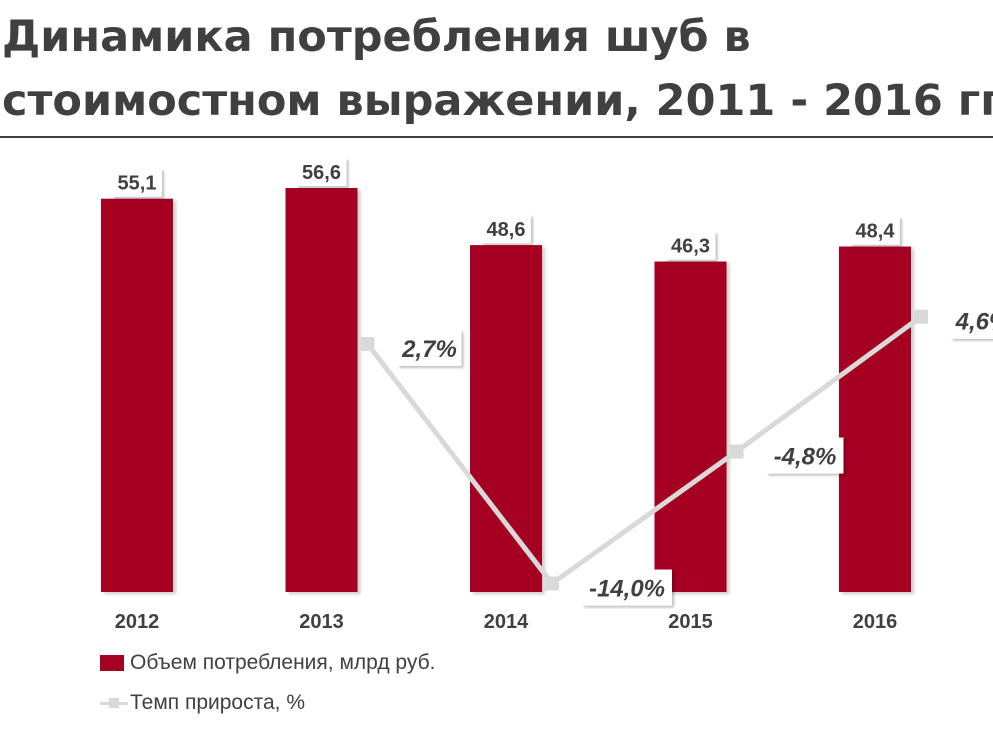 This screenshot has height=730, width=993. What do you see at coordinates (114, 703) in the screenshot?
I see `legend-line-swatch` at bounding box center [114, 703].